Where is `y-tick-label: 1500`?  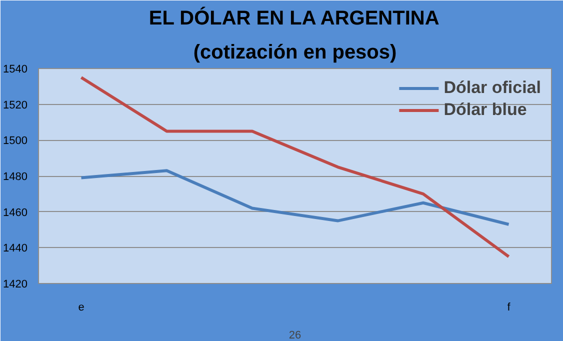
y-tick-label: 1500 is located at coordinates (15, 141).